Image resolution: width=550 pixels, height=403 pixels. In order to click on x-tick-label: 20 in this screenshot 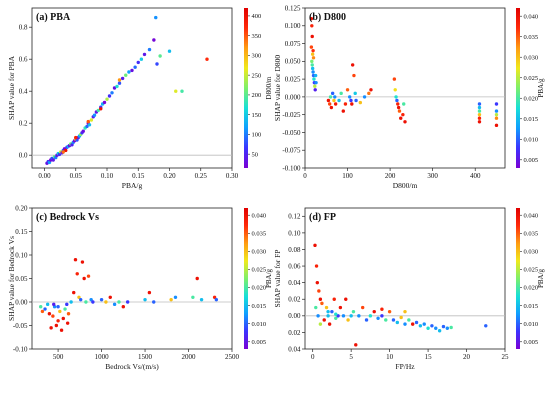, I will do `click(467, 357)`.